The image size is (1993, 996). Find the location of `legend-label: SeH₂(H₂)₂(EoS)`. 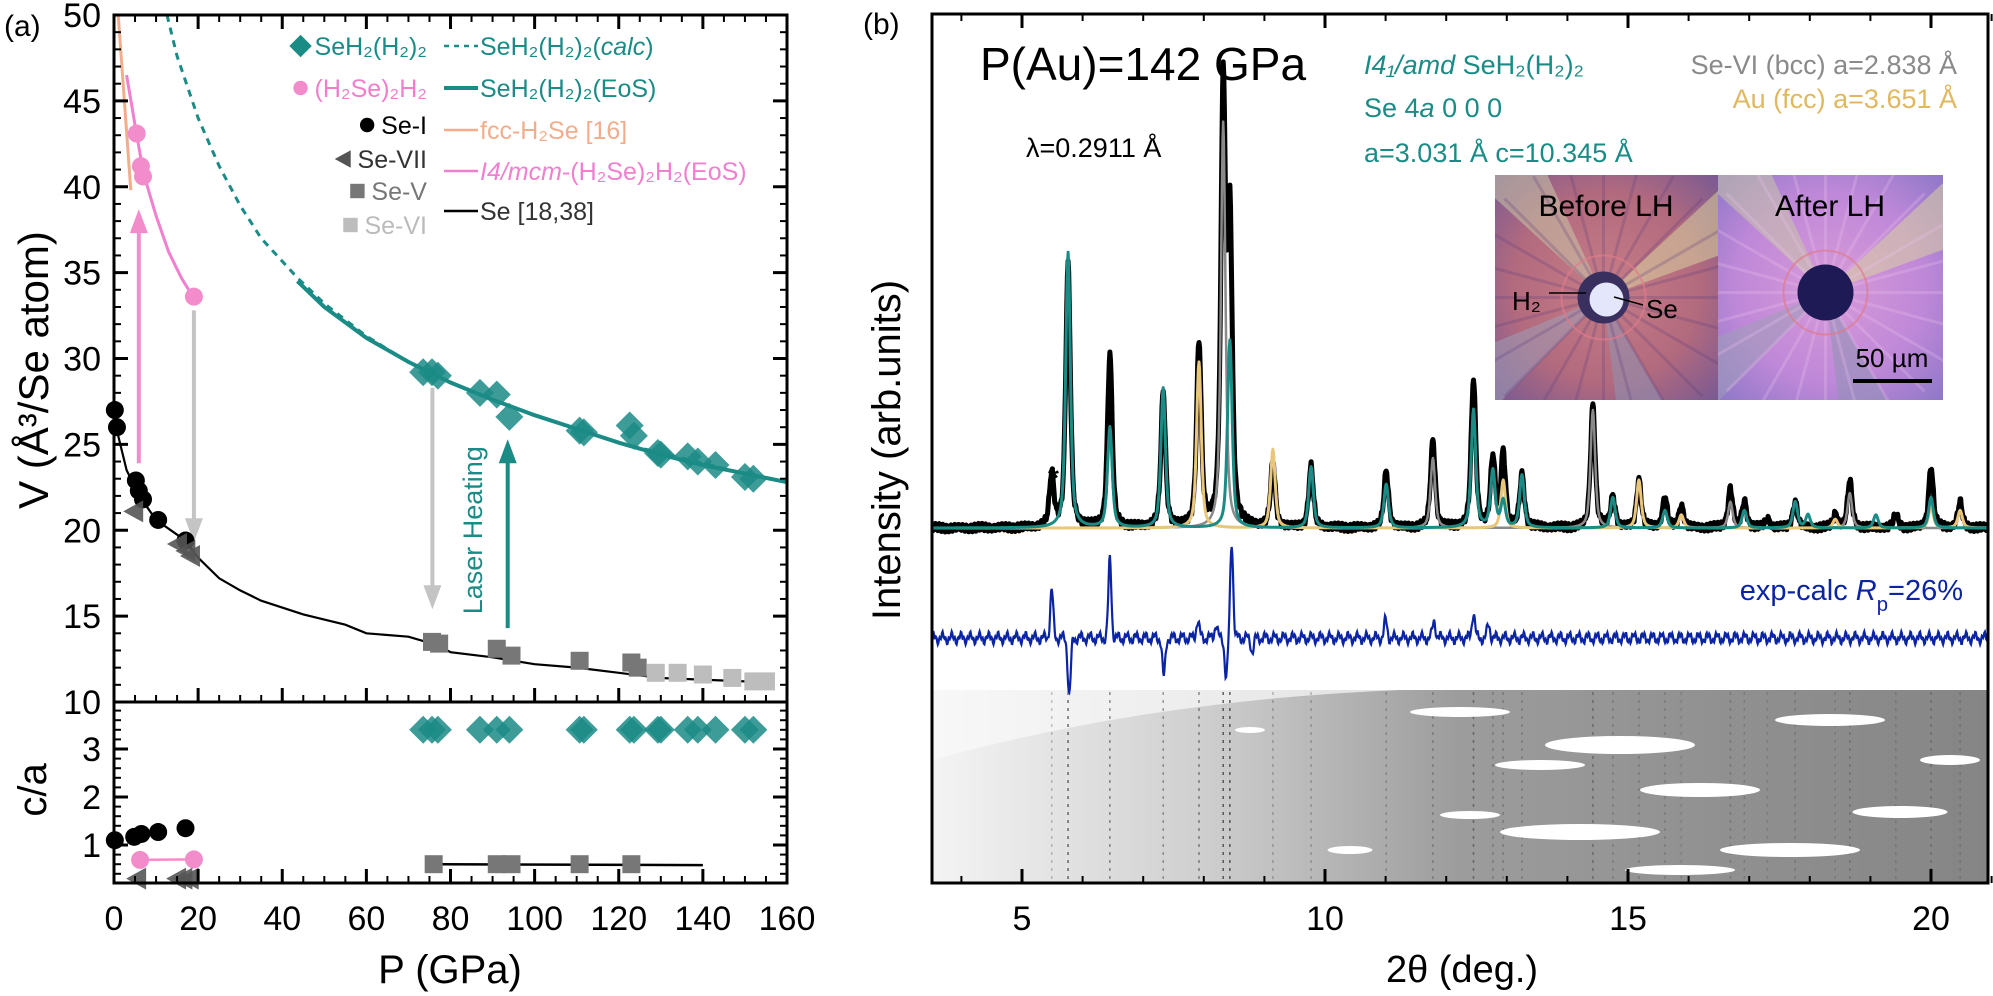

legend-label: SeH₂(H₂)₂(EoS) is located at coordinates (568, 89).